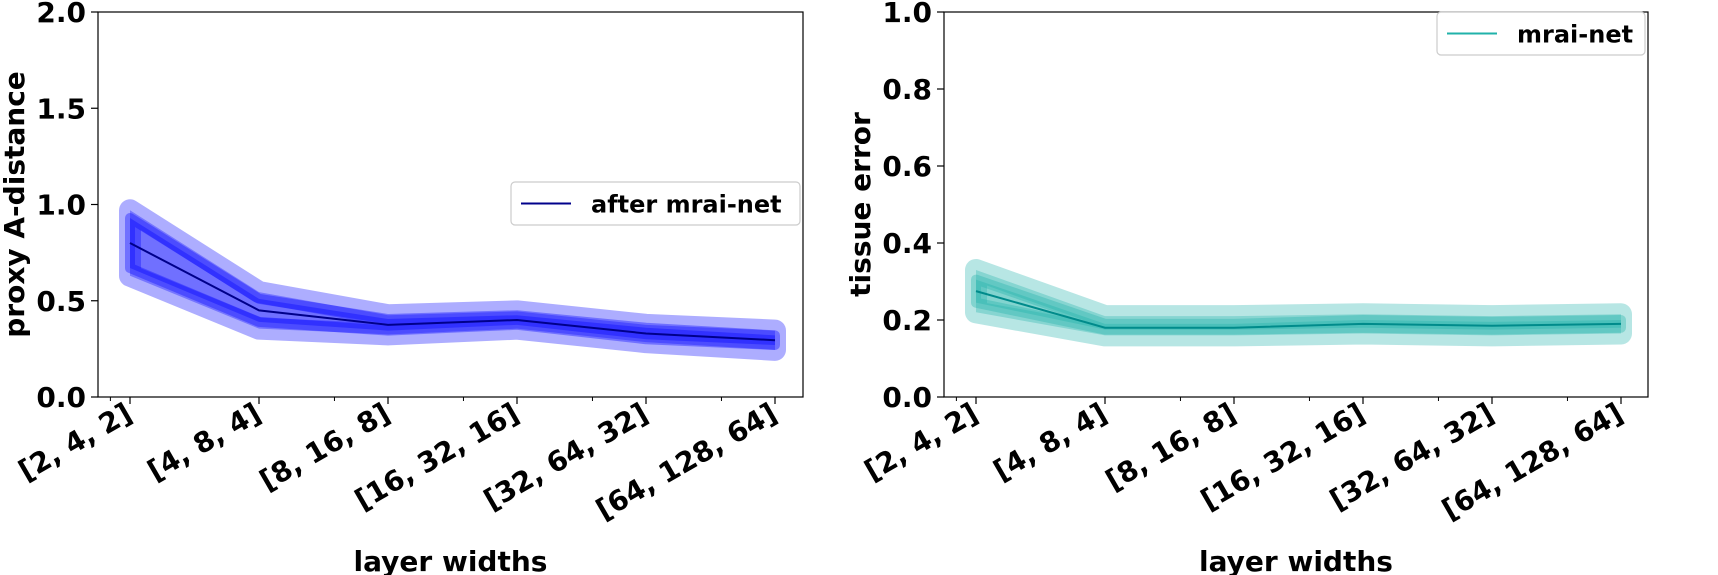  I want to click on legend-label: after mrai-net, so click(686, 205).